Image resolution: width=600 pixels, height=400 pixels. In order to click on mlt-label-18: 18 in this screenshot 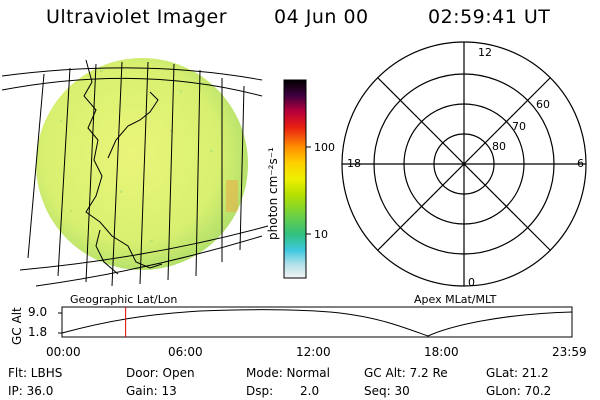, I will do `click(354, 163)`.